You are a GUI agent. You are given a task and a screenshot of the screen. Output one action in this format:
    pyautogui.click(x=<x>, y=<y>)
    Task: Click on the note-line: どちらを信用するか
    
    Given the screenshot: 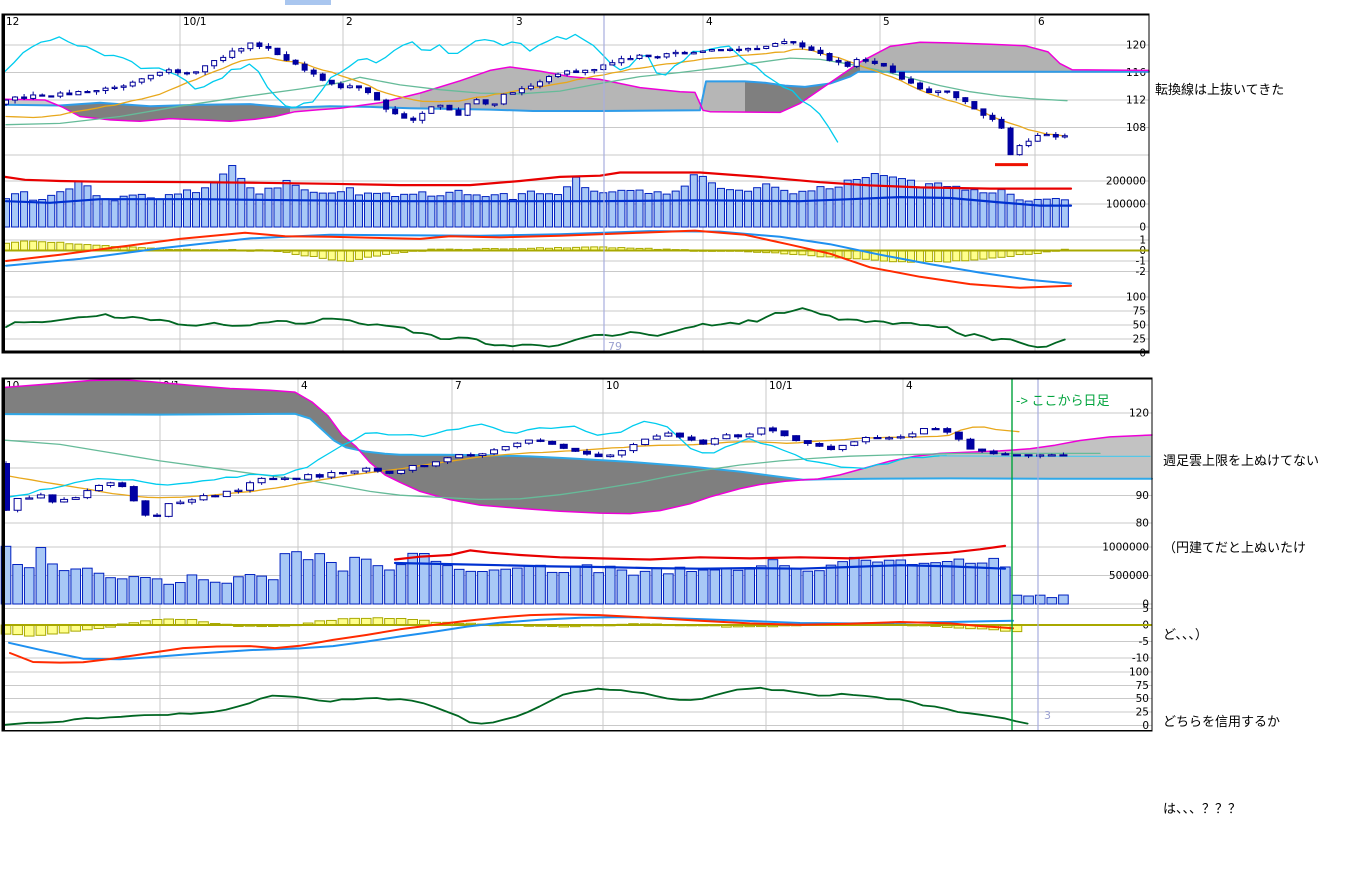 What is the action you would take?
    pyautogui.click(x=1222, y=721)
    